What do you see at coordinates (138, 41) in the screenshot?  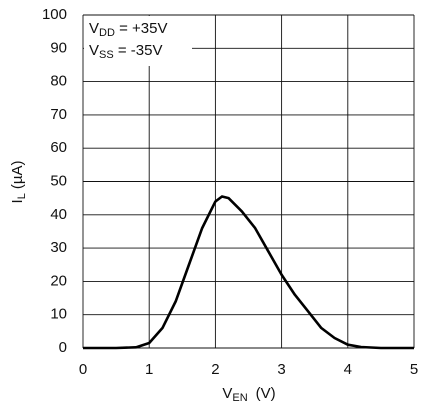 I see `annotation-box` at bounding box center [138, 41].